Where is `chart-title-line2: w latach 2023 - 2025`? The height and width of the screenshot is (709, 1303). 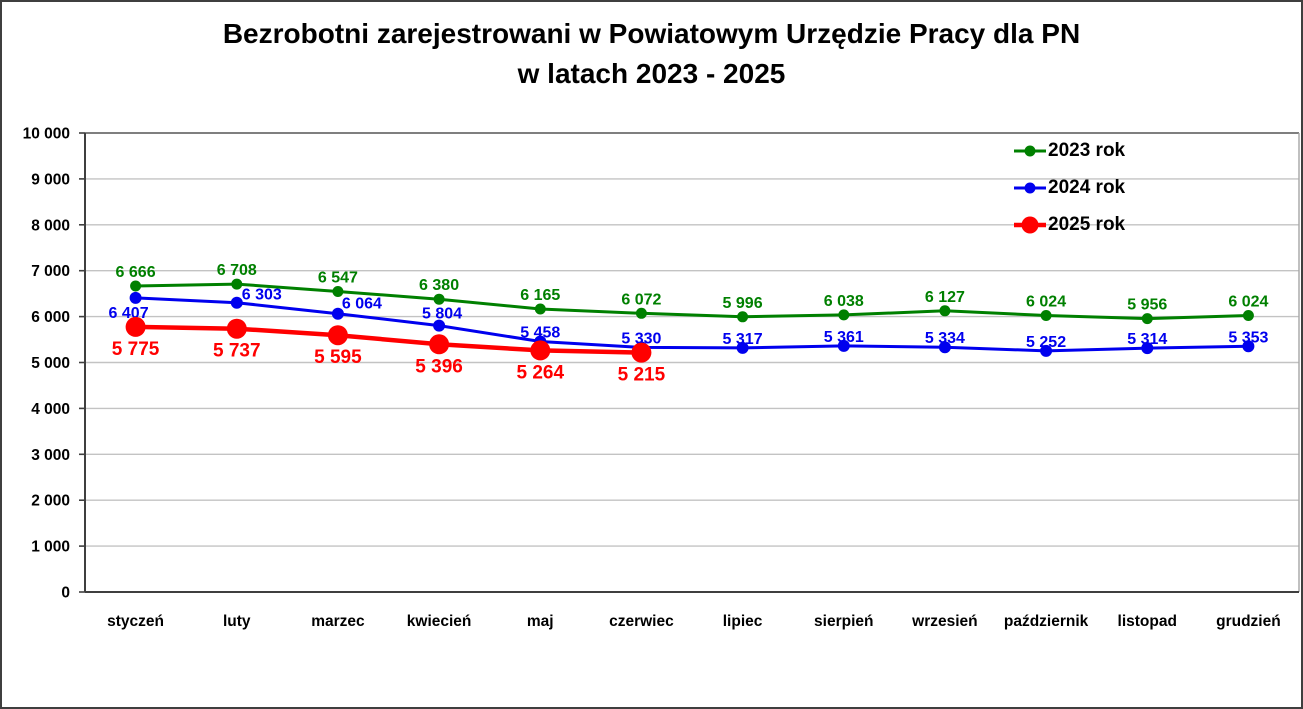
chart-title-line2: w latach 2023 - 2025 is located at coordinates (651, 73).